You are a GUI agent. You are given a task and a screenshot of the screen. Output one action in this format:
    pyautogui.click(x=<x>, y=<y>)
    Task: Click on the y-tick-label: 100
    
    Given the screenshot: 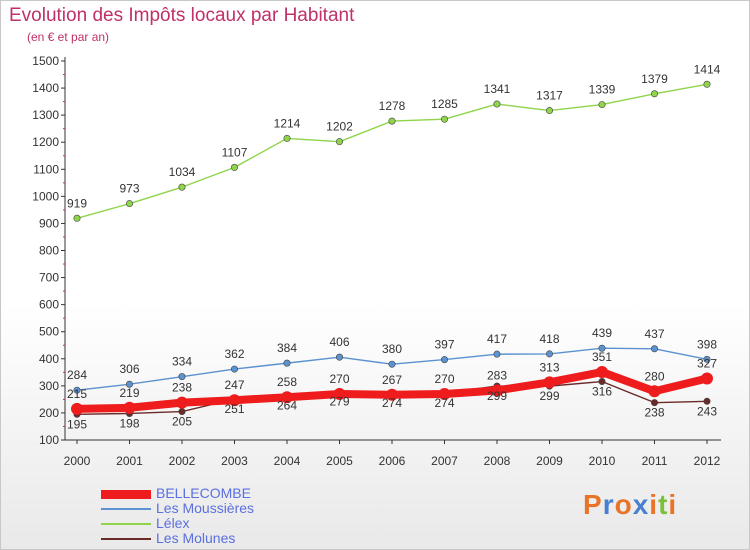 What is the action you would take?
    pyautogui.click(x=49, y=440)
    